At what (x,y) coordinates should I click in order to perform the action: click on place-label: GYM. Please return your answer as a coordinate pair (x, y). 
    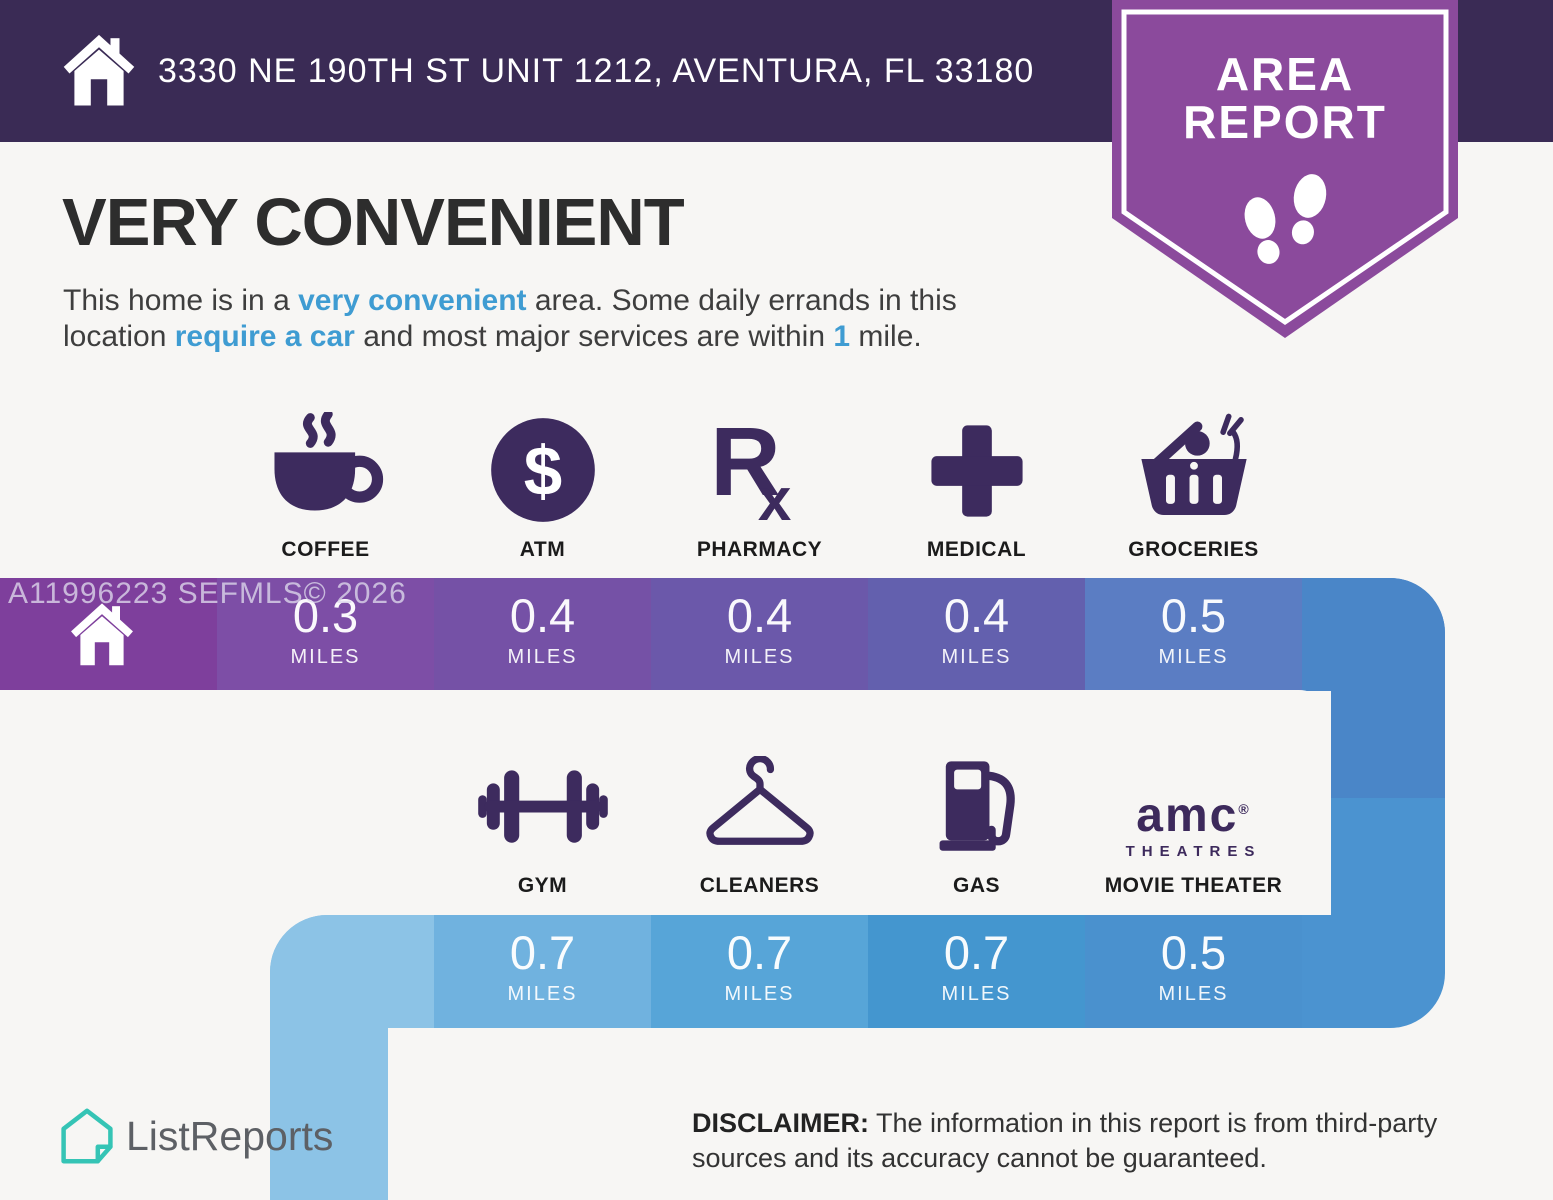
    Looking at the image, I should click on (542, 885).